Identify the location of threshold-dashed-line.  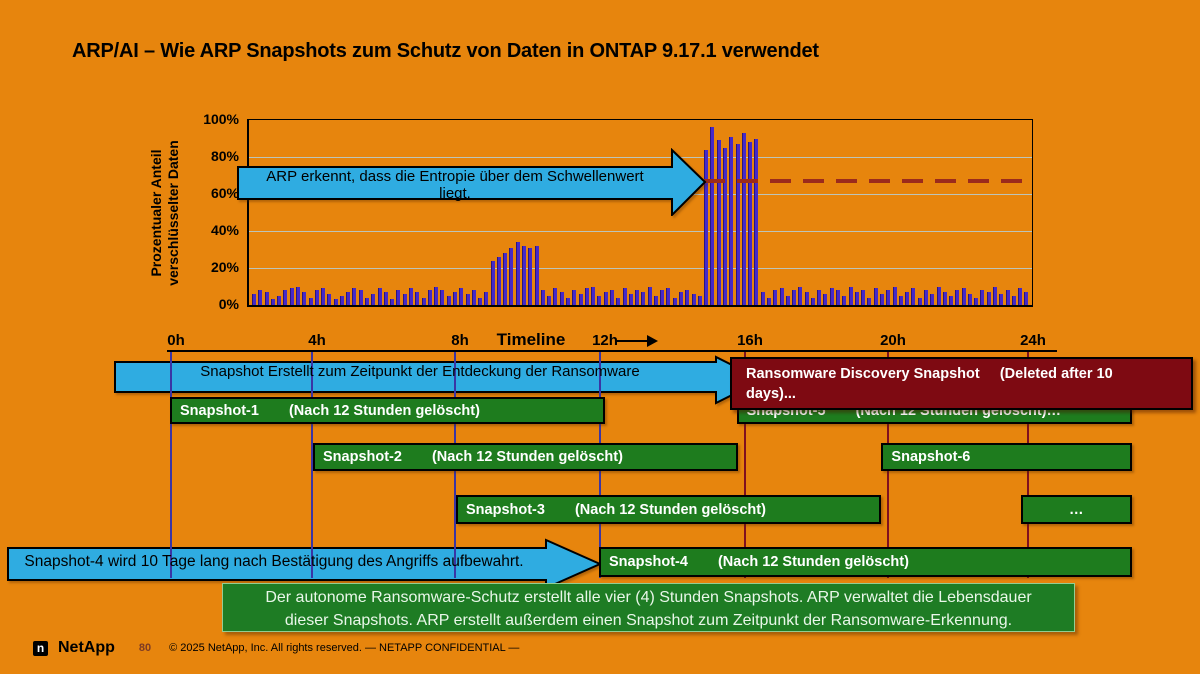
(864, 181).